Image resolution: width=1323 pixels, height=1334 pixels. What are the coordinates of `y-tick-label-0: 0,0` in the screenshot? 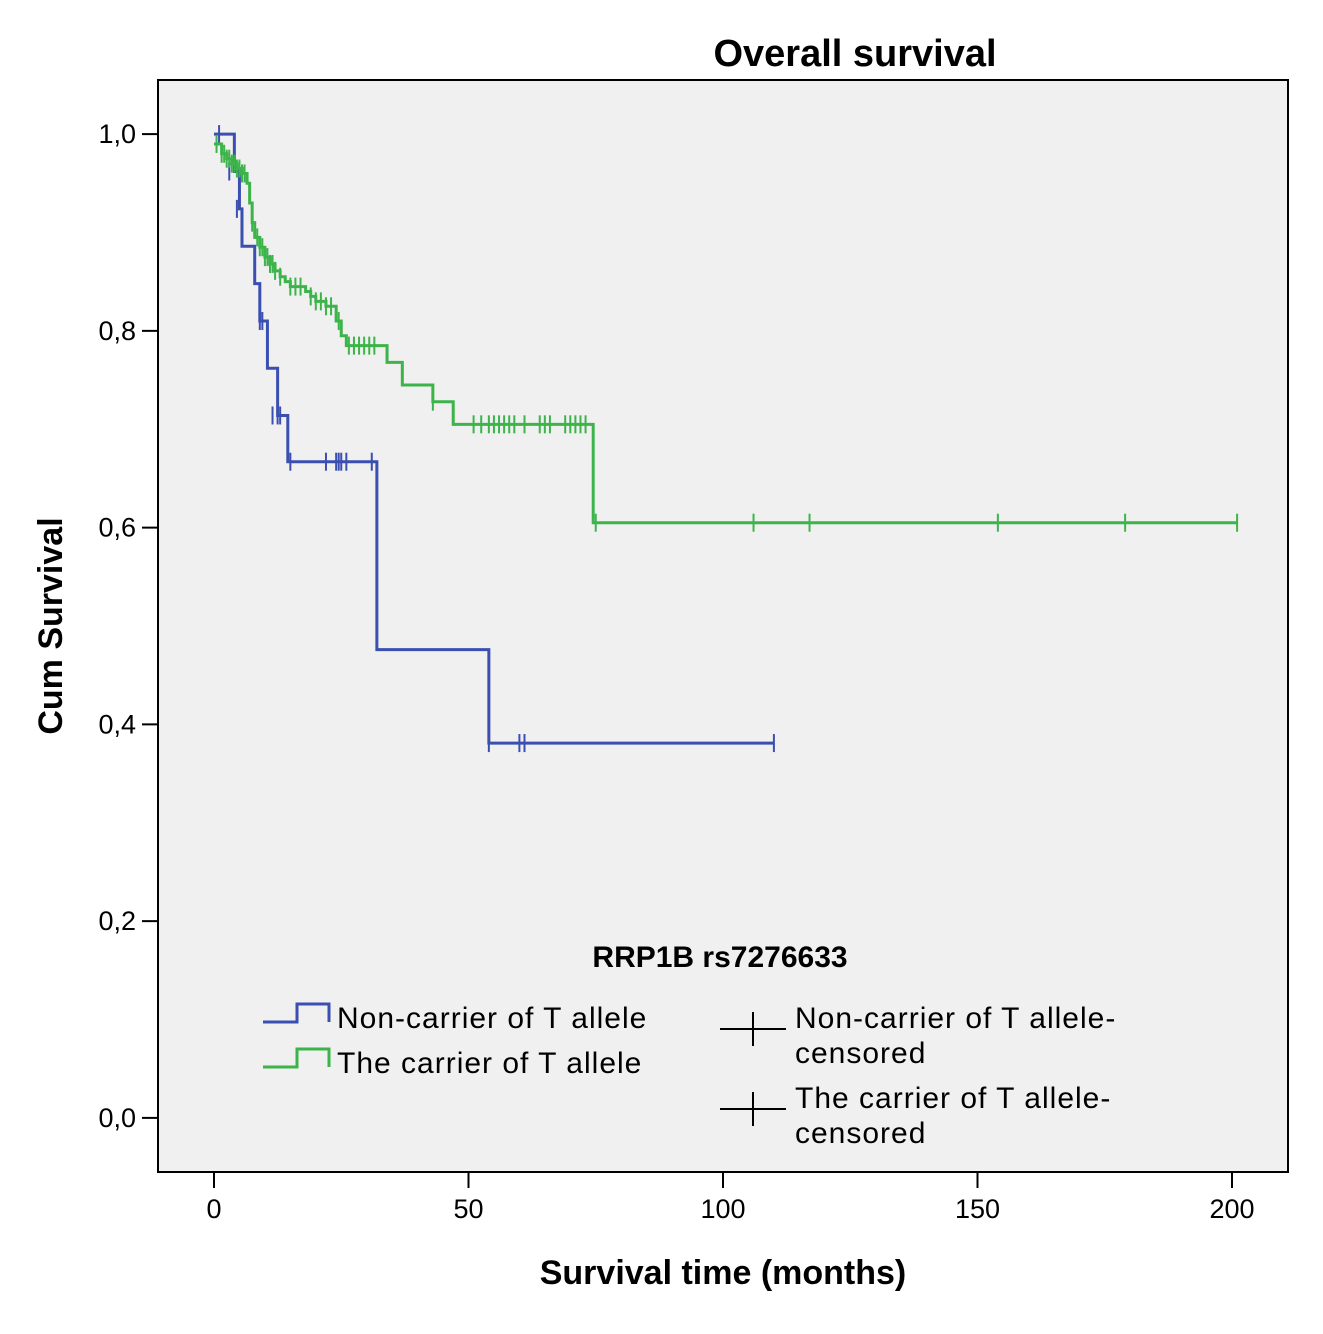 It's located at (117, 1118).